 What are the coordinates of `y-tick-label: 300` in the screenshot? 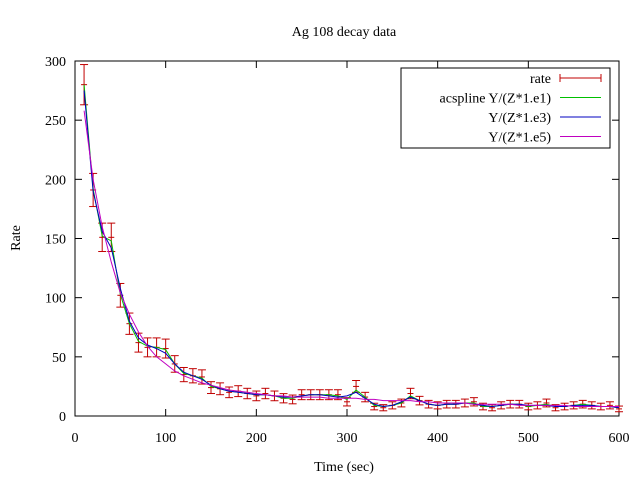 It's located at (55, 62).